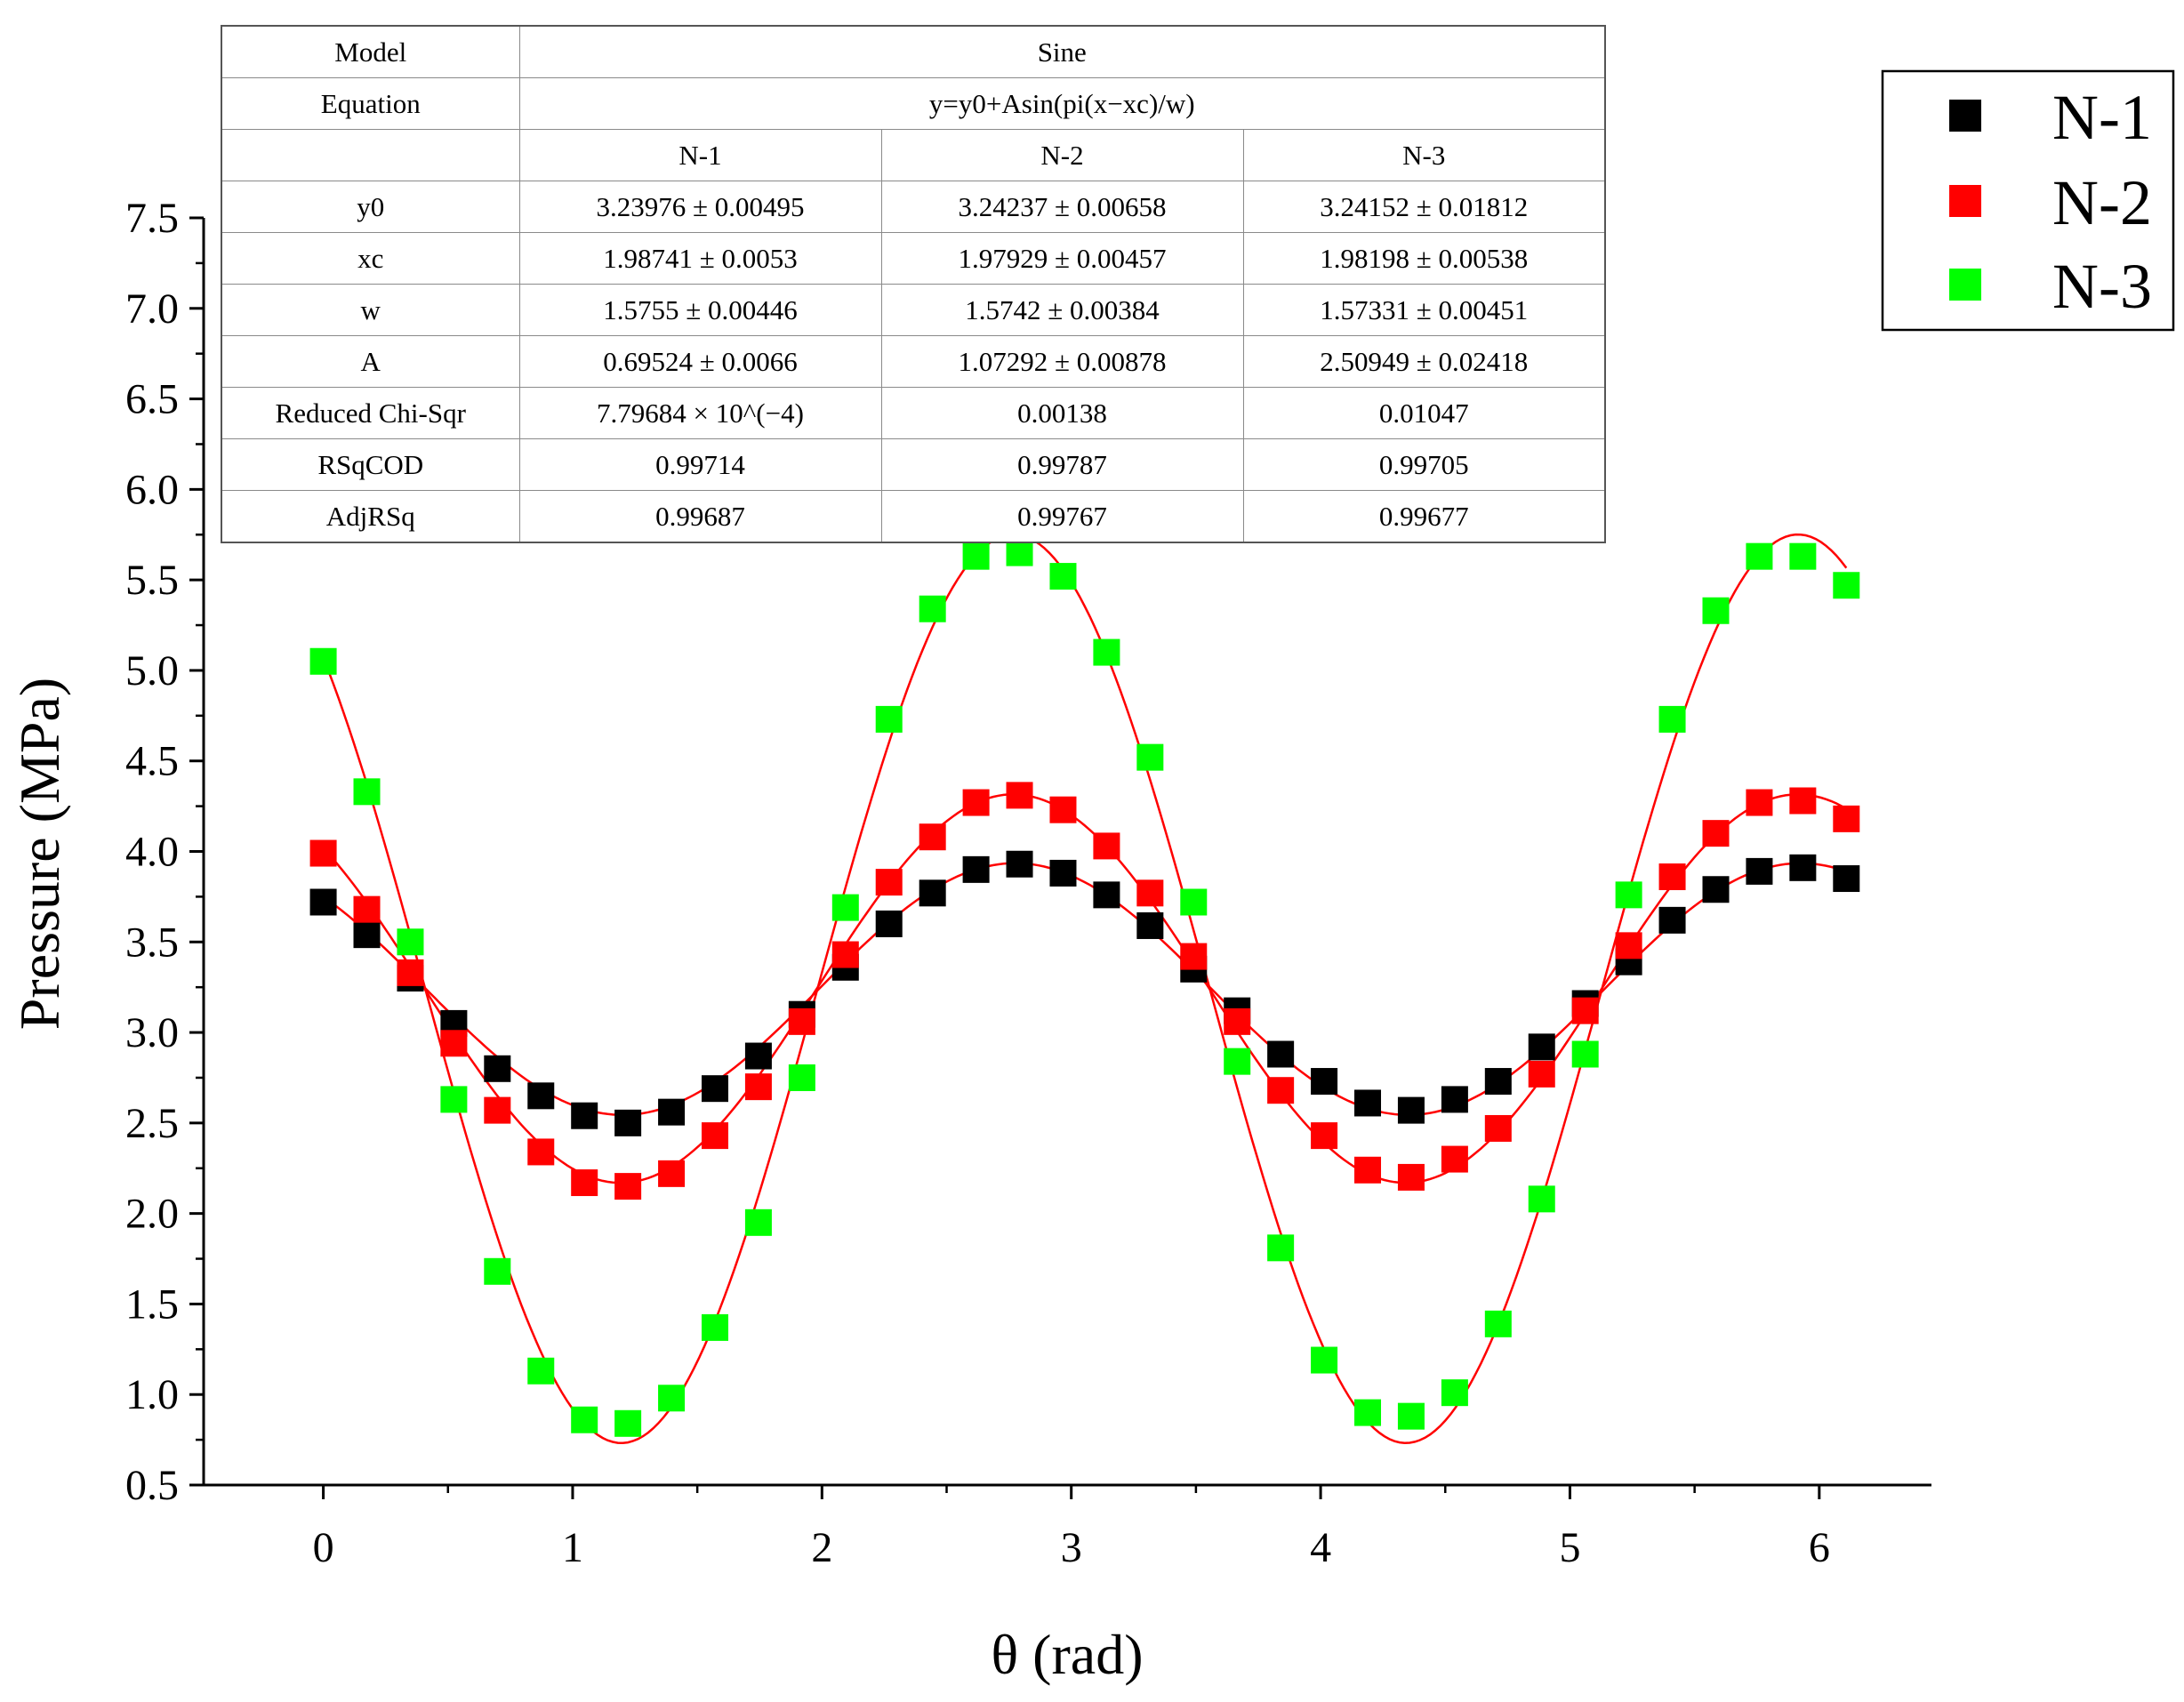  Describe the element at coordinates (700, 361) in the screenshot. I see `table-cell: 0.69524 ± 0.0066` at that location.